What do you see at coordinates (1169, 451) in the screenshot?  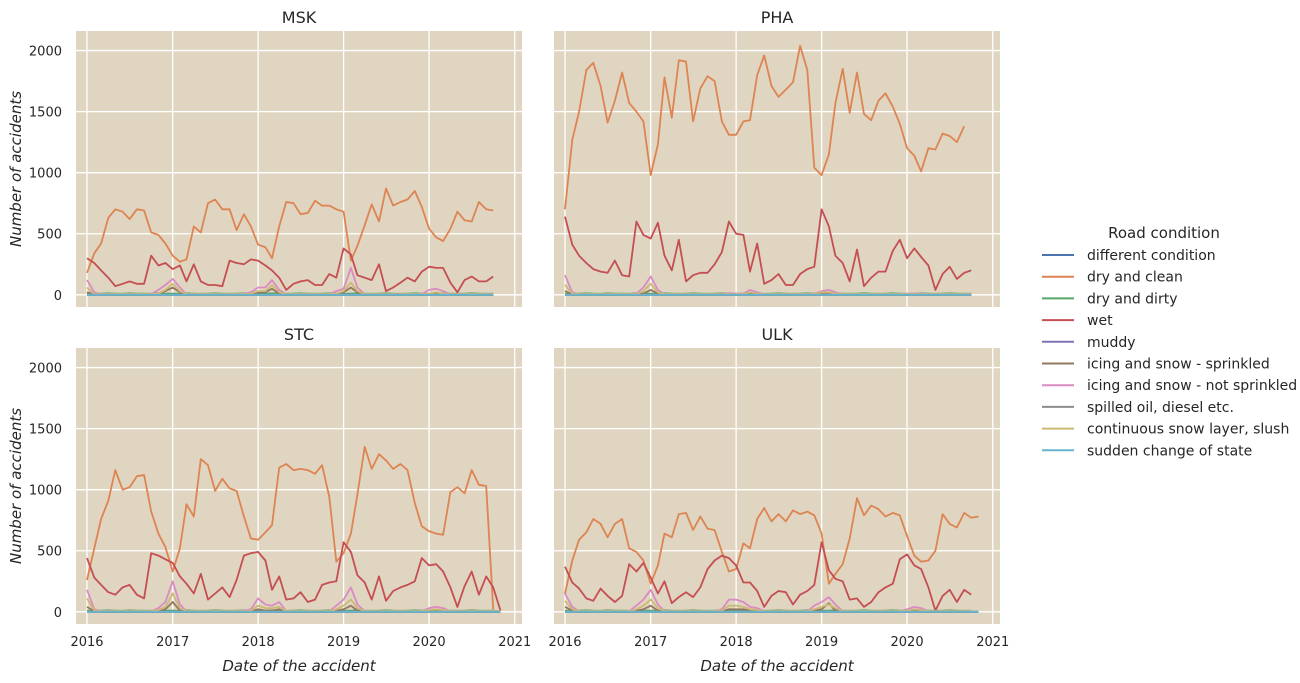 I see `legend-label: sudden change of state` at bounding box center [1169, 451].